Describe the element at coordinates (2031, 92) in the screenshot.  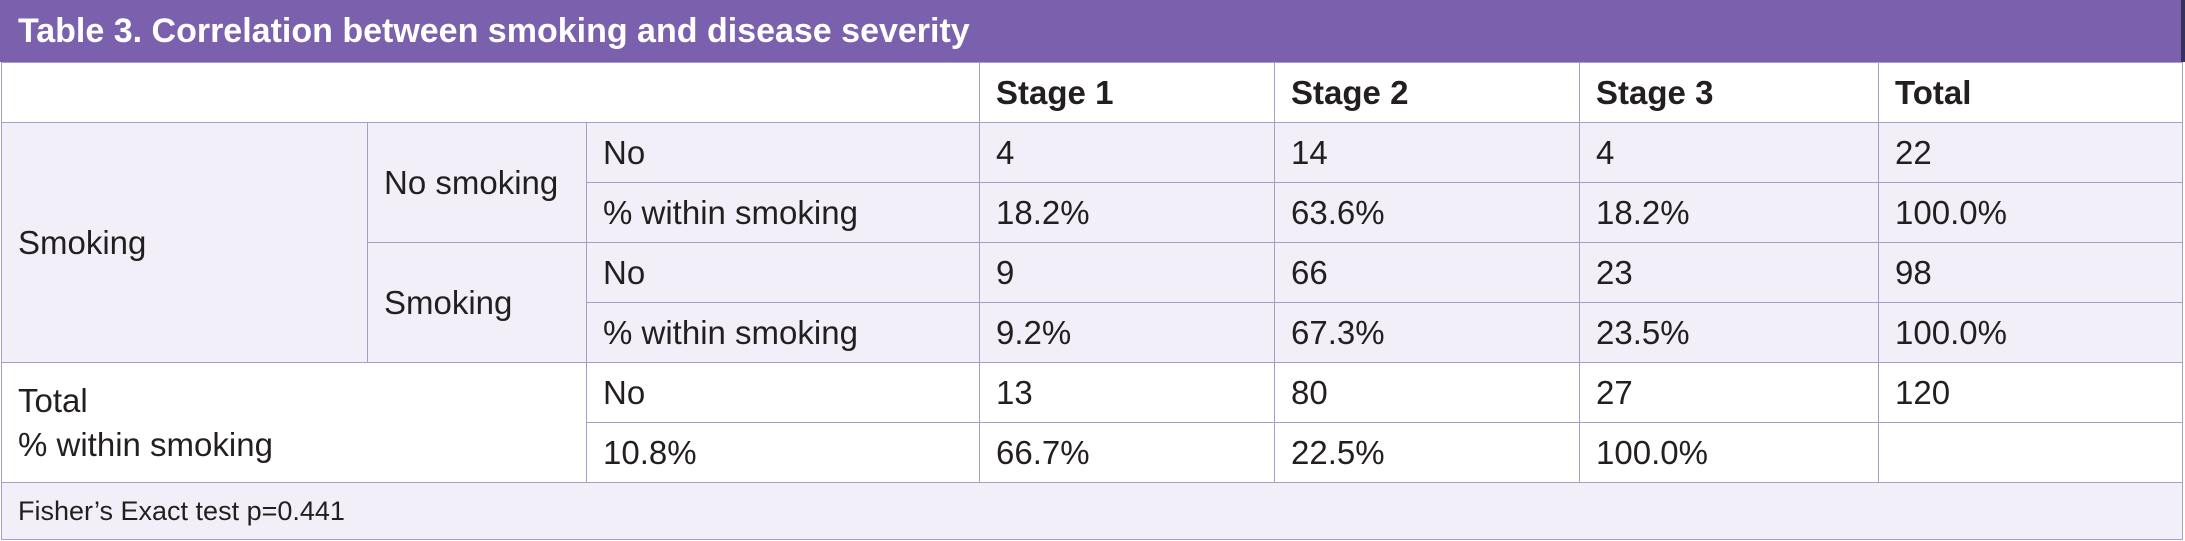
I see `column-header: Total` at that location.